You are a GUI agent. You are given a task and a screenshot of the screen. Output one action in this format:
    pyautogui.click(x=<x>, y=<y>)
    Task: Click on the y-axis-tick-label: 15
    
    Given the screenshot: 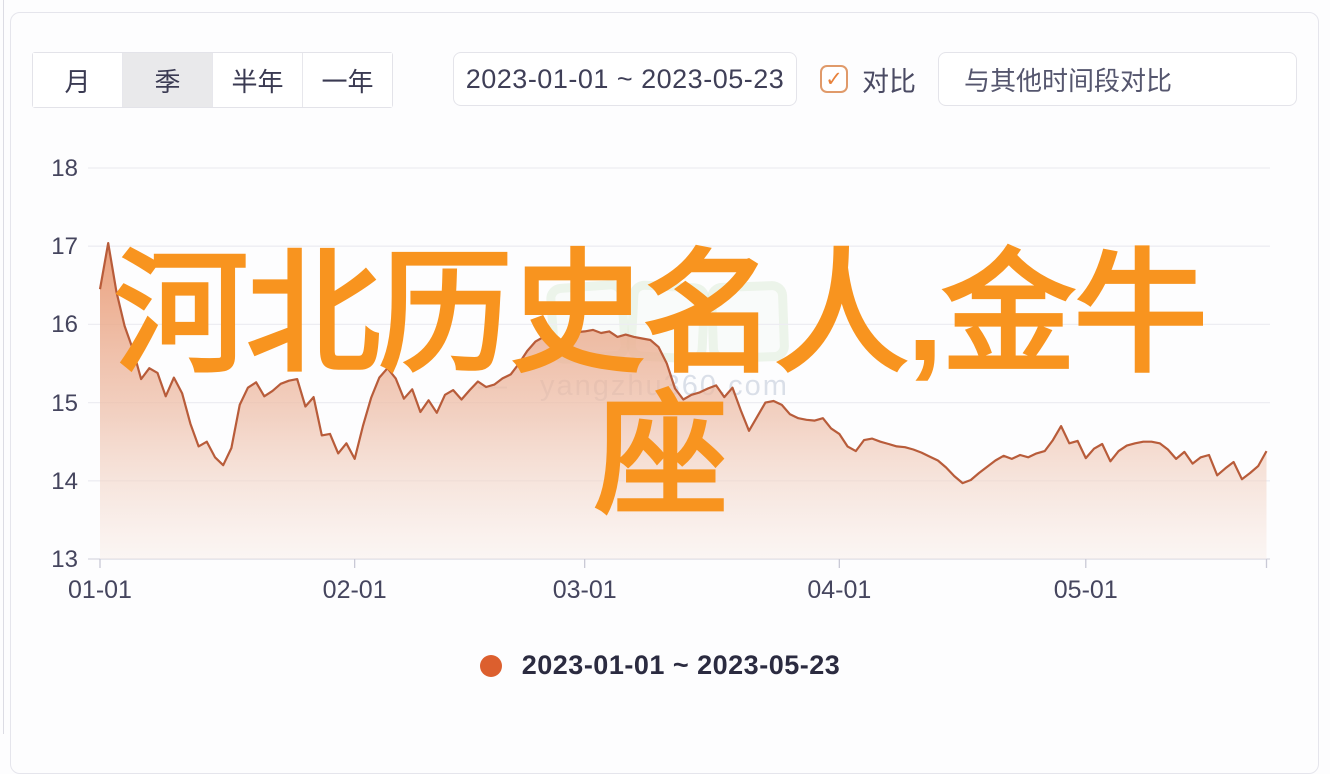 What is the action you would take?
    pyautogui.click(x=64, y=403)
    